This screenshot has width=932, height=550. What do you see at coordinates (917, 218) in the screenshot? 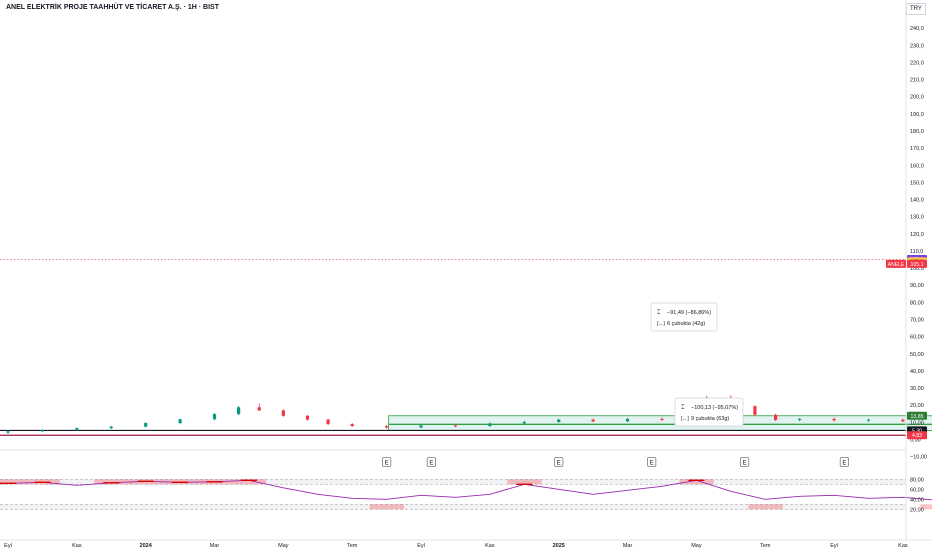
I see `price-tick-label: 130,0` at bounding box center [917, 218].